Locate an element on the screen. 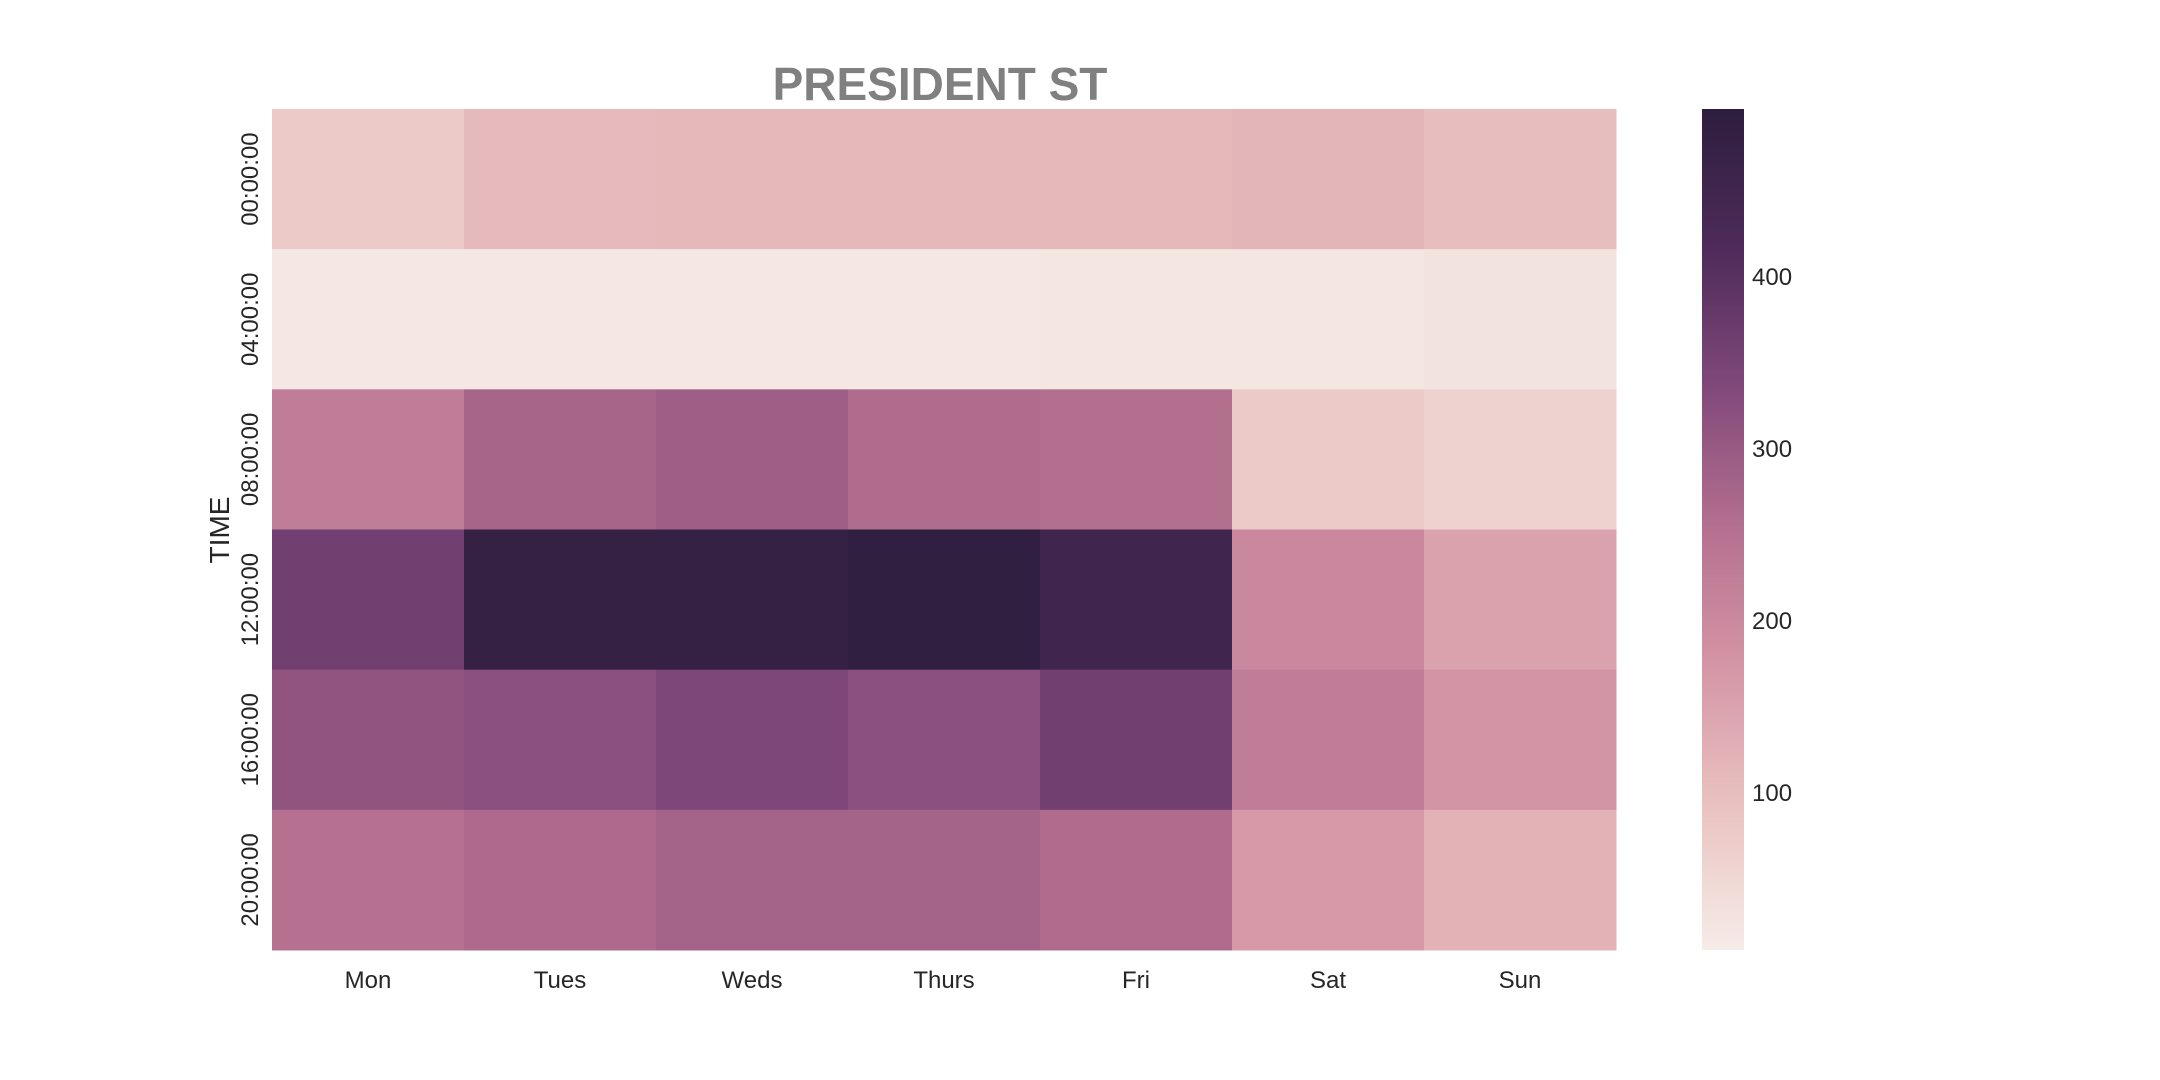 The image size is (2160, 1080). x-tick-label: Fri is located at coordinates (1136, 980).